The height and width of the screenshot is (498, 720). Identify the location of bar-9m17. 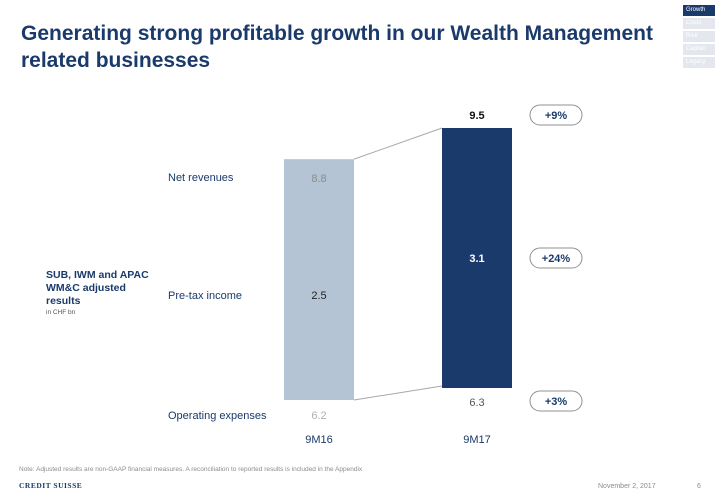
(477, 258).